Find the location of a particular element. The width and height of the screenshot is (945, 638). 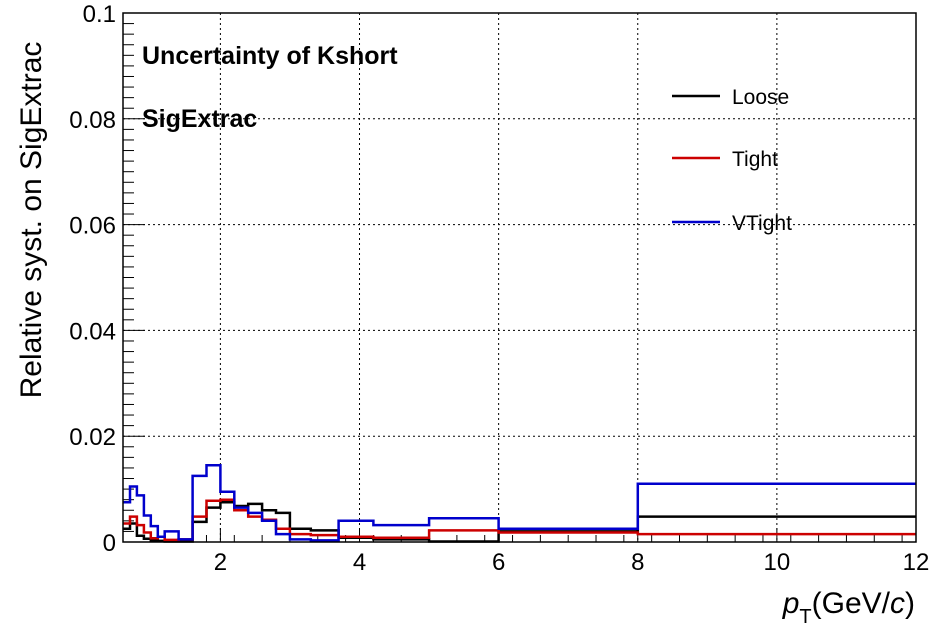

x-axis-title-sub: T is located at coordinates (805, 617).